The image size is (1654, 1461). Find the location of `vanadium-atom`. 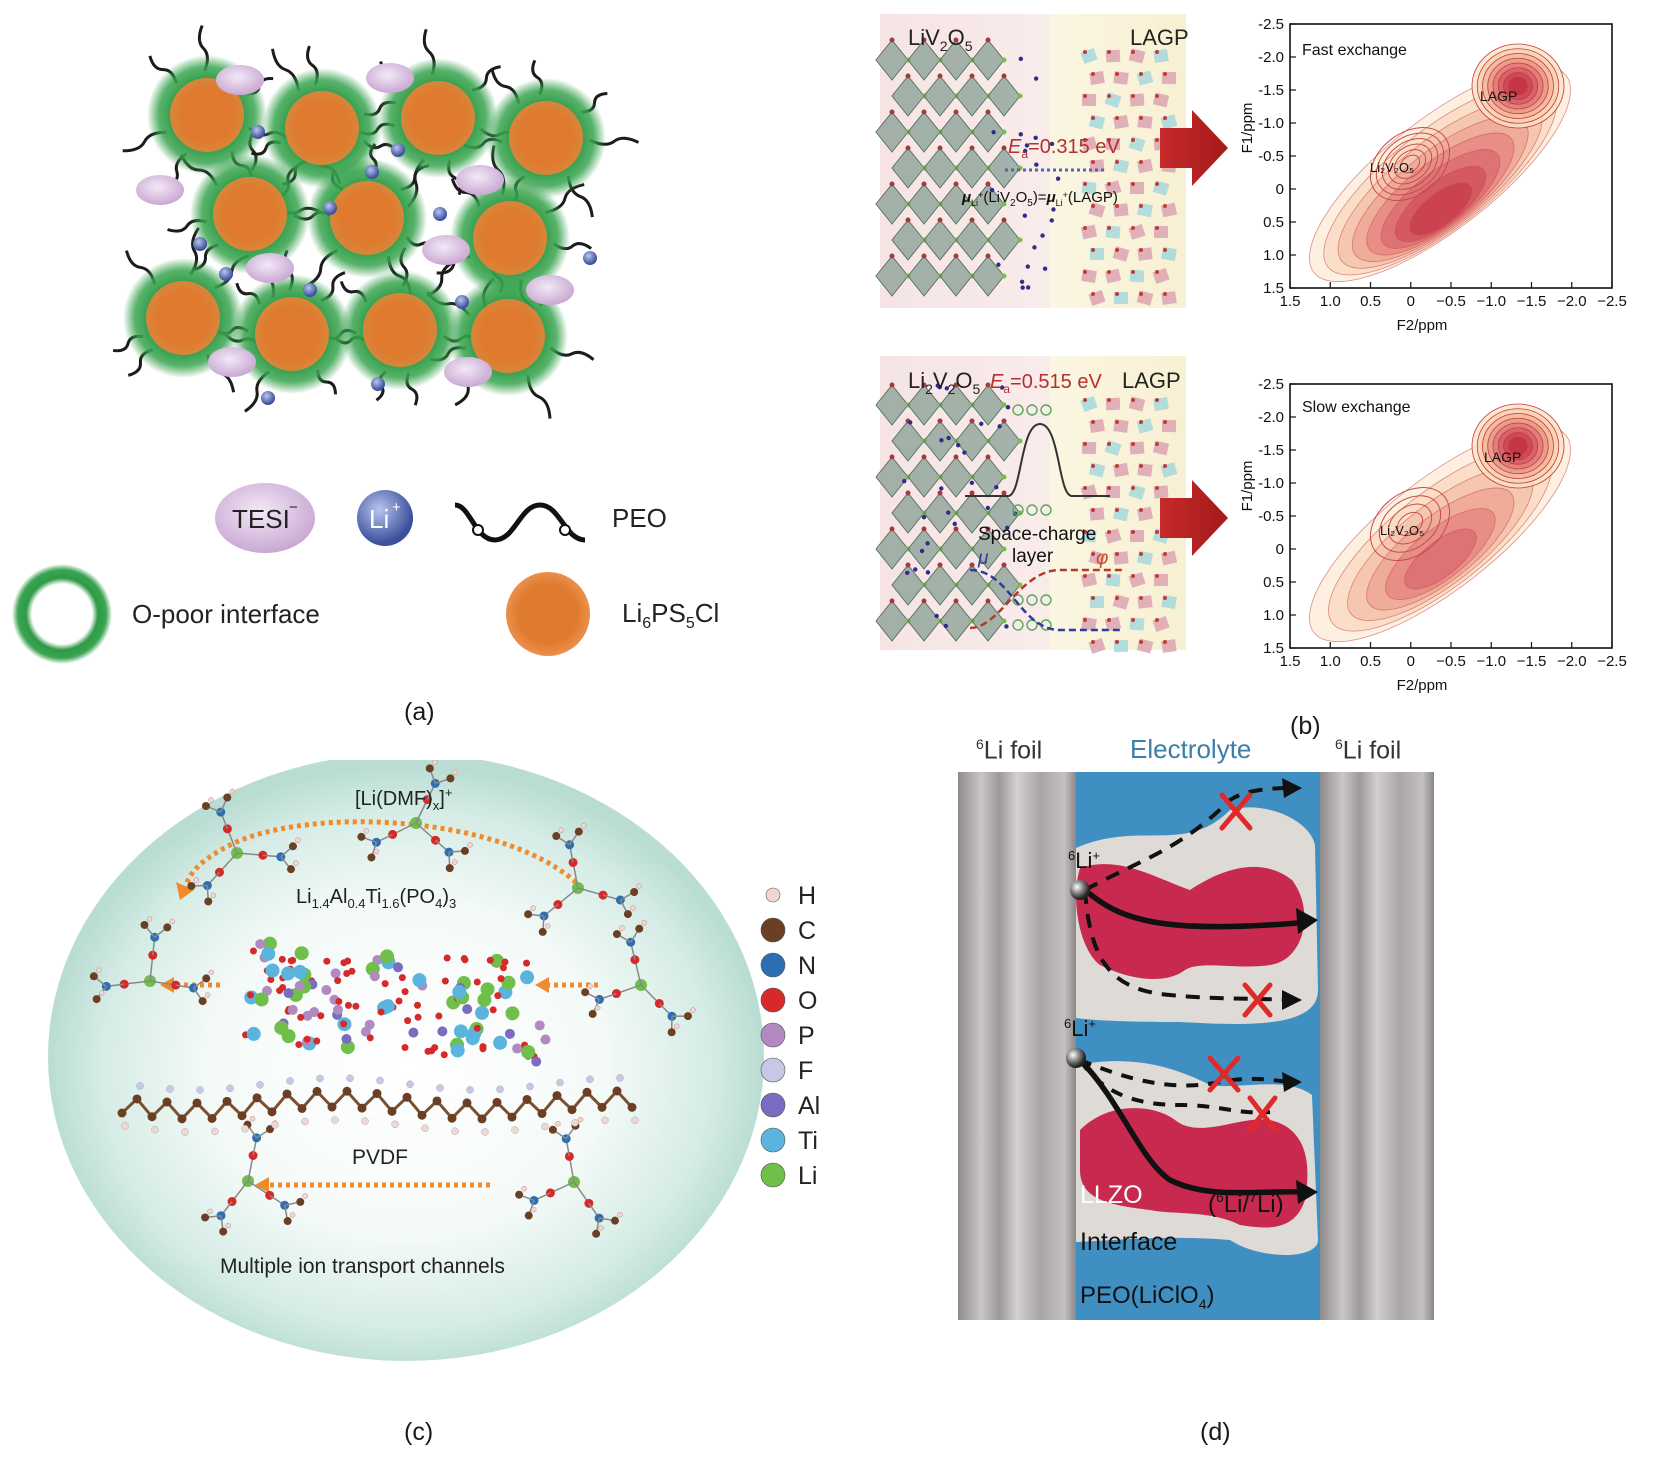

vanadium-atom is located at coordinates (1004, 204).